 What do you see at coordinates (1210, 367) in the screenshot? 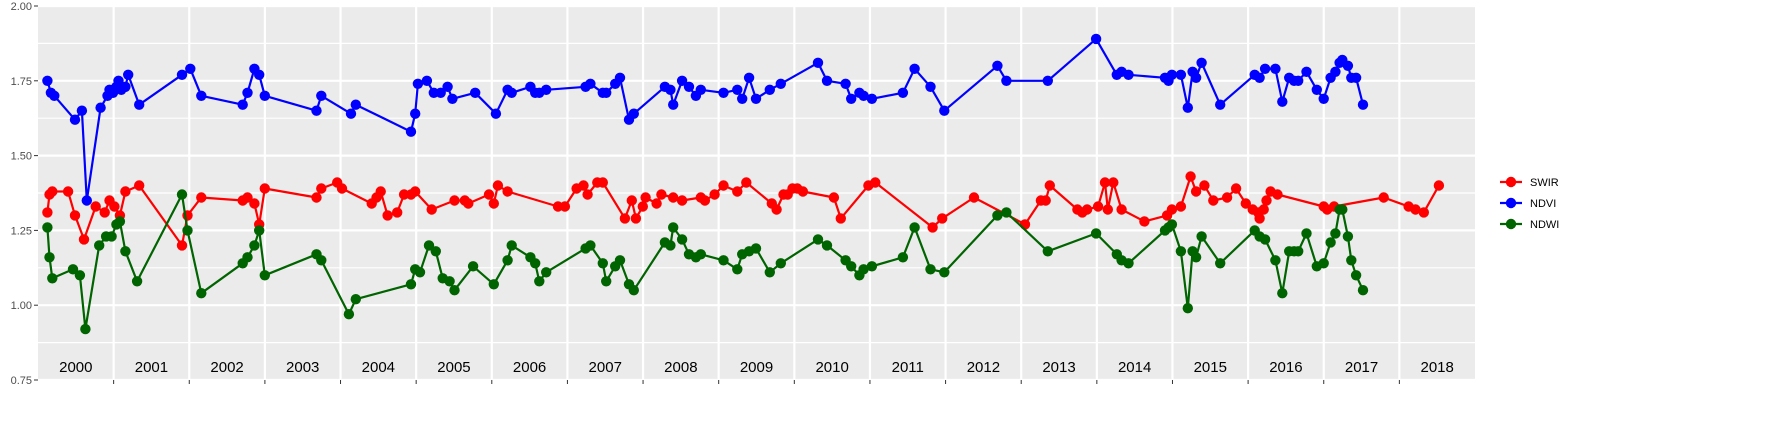
I see `year-label: 2015` at bounding box center [1210, 367].